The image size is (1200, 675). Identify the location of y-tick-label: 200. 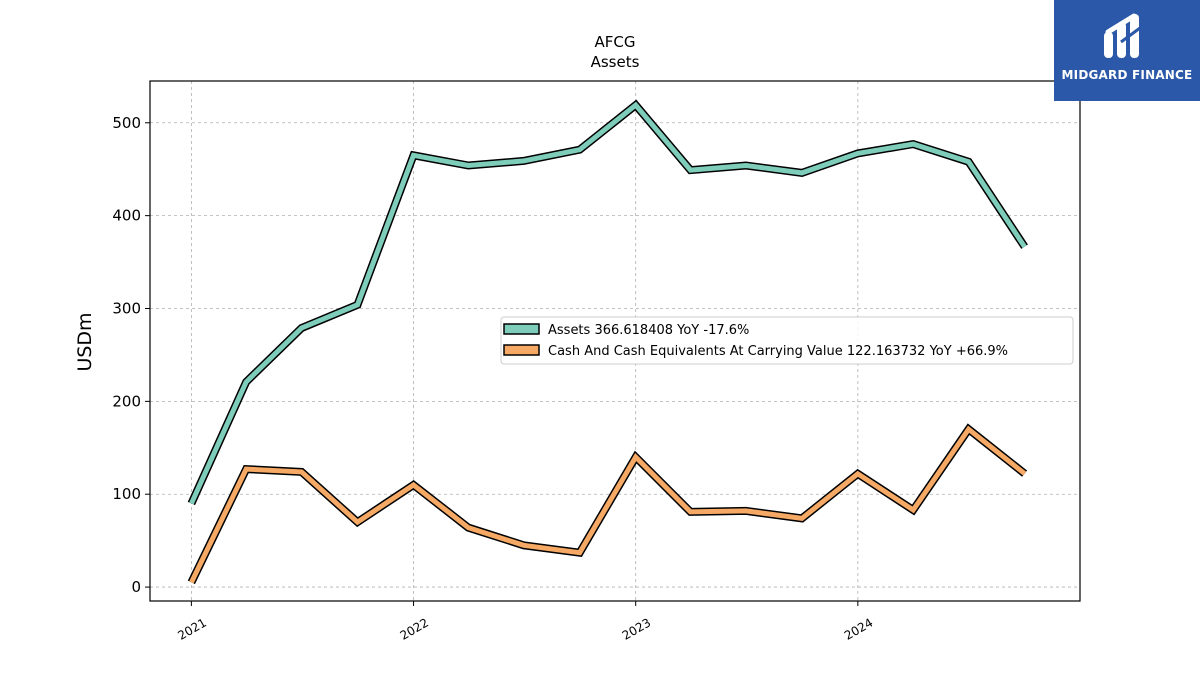
(126, 401).